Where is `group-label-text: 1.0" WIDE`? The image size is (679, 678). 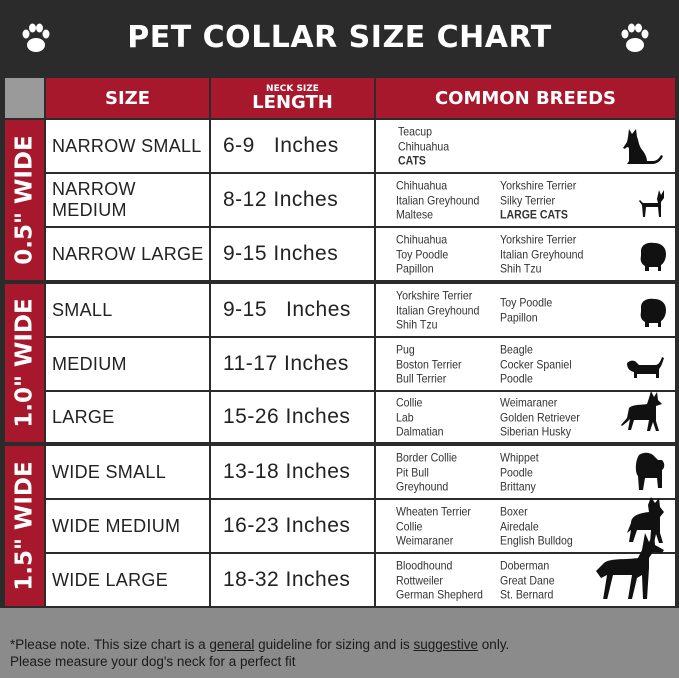
group-label-text: 1.0" WIDE is located at coordinates (24, 363).